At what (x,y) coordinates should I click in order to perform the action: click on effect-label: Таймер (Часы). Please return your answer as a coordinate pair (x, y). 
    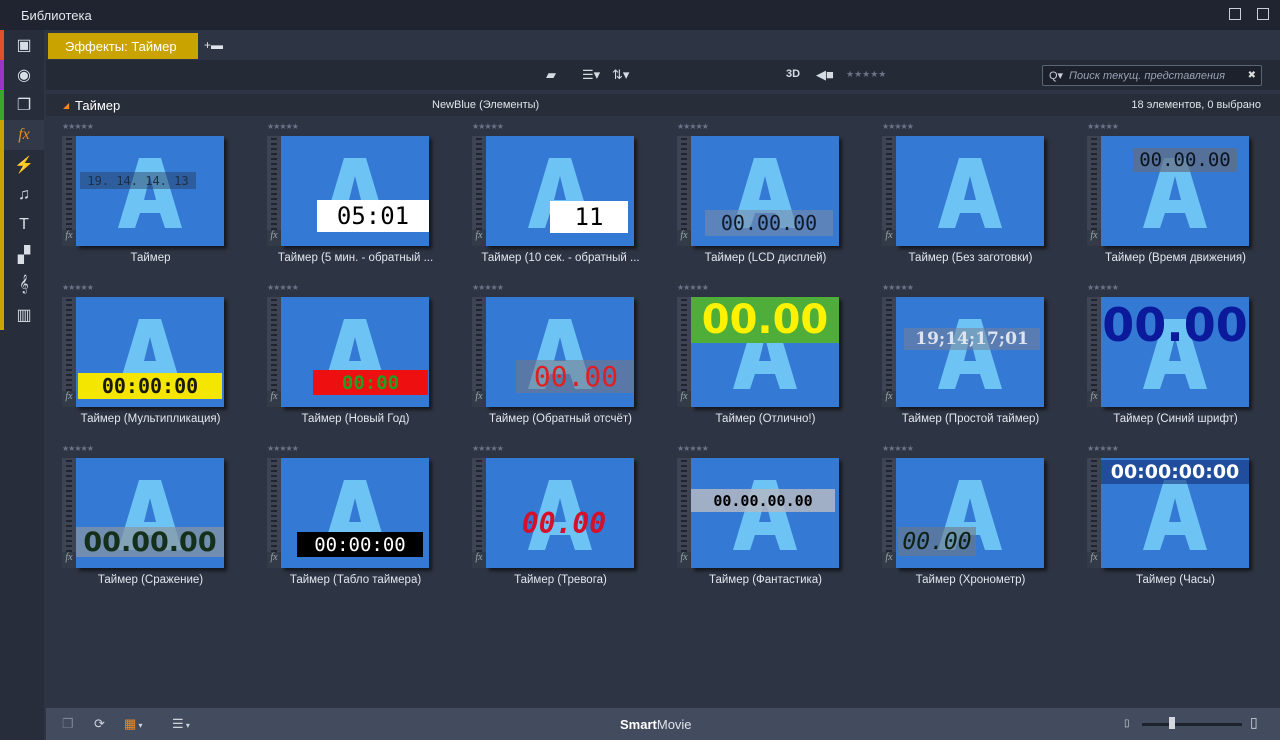
    Looking at the image, I should click on (1175, 580).